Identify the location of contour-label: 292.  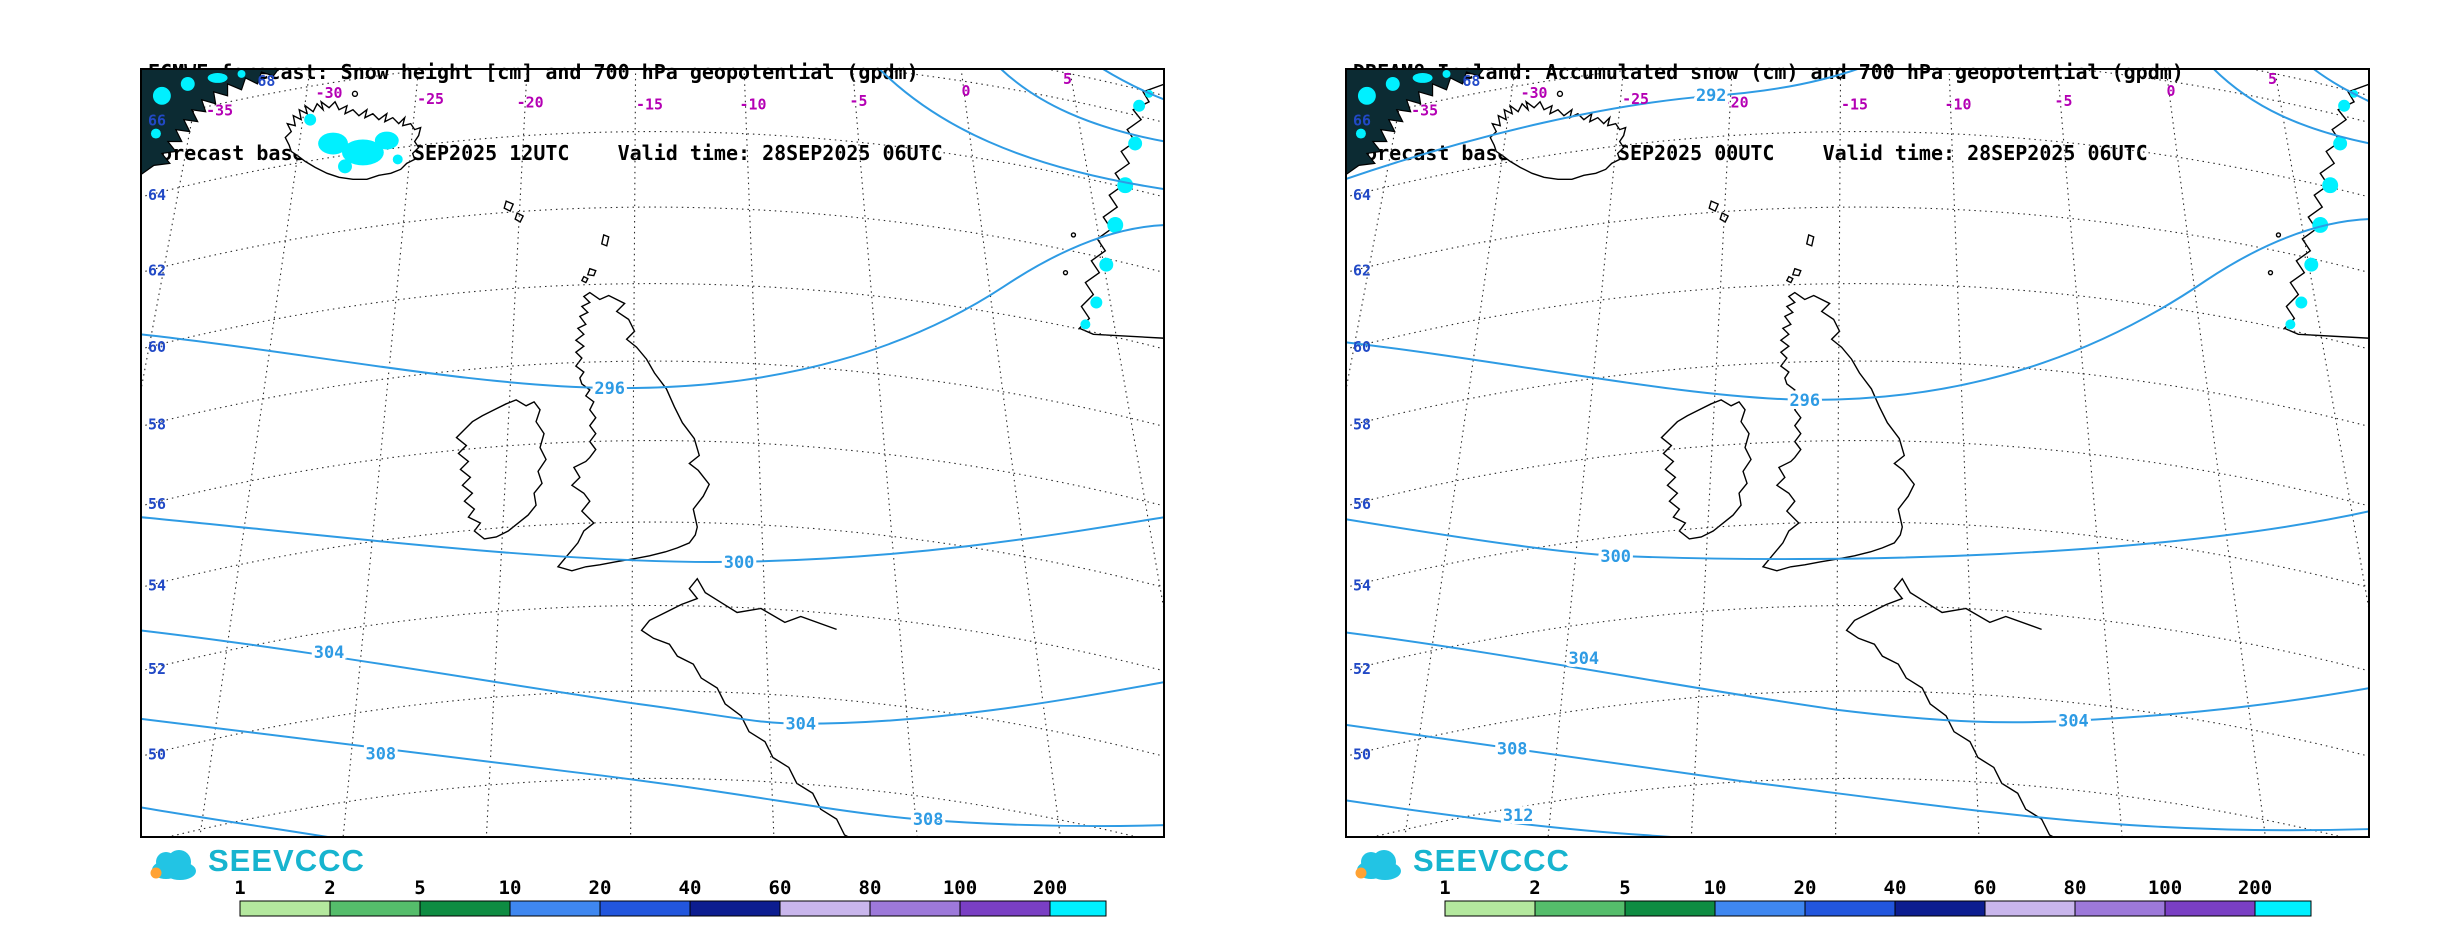
(1711, 95).